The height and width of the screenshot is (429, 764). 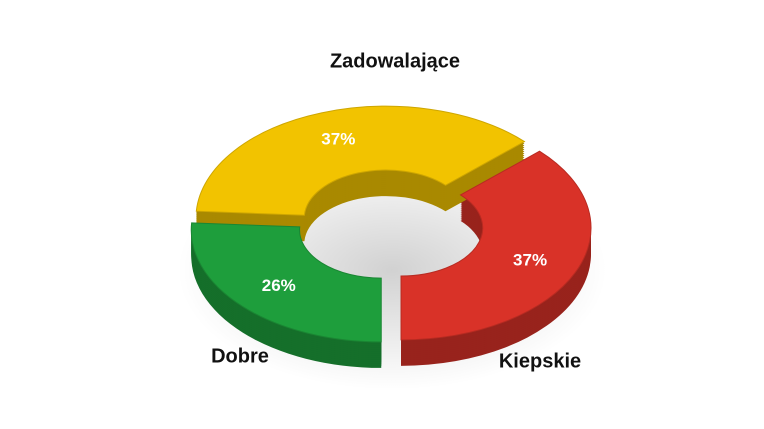 What do you see at coordinates (279, 285) in the screenshot?
I see `value-label: 26%` at bounding box center [279, 285].